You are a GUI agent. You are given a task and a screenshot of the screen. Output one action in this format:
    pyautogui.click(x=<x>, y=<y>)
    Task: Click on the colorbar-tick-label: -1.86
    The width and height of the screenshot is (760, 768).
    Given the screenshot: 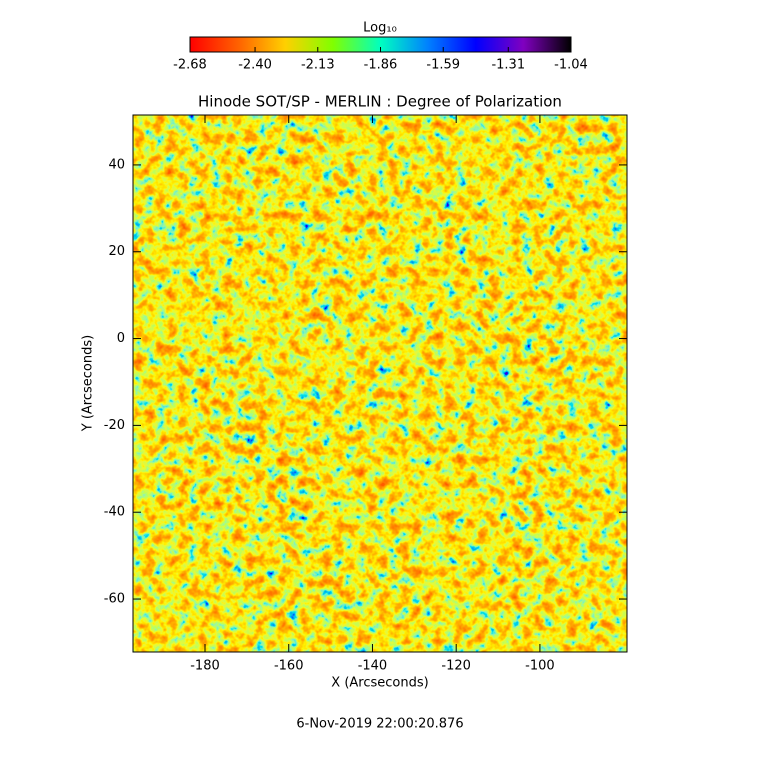 What is the action you would take?
    pyautogui.click(x=381, y=65)
    